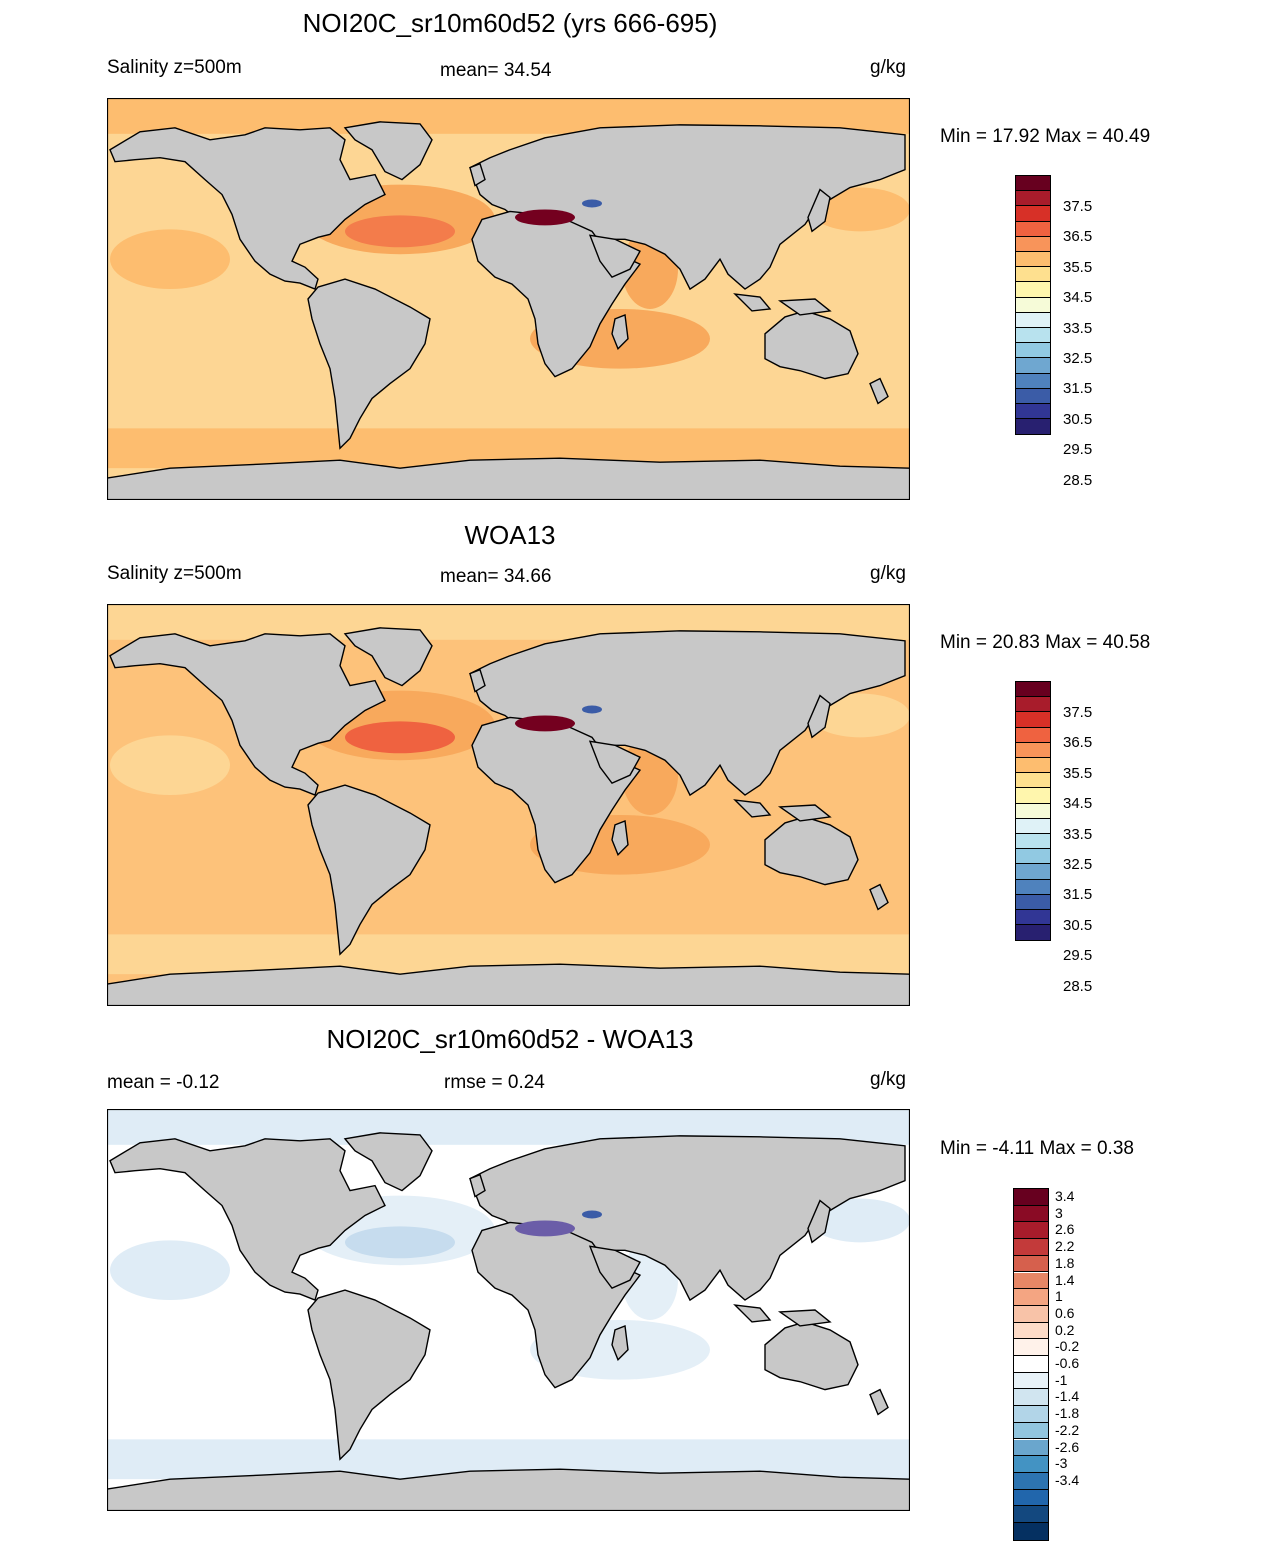 This screenshot has width=1285, height=1541. I want to click on colorbar-tick-label: -0.6, so click(1067, 1363).